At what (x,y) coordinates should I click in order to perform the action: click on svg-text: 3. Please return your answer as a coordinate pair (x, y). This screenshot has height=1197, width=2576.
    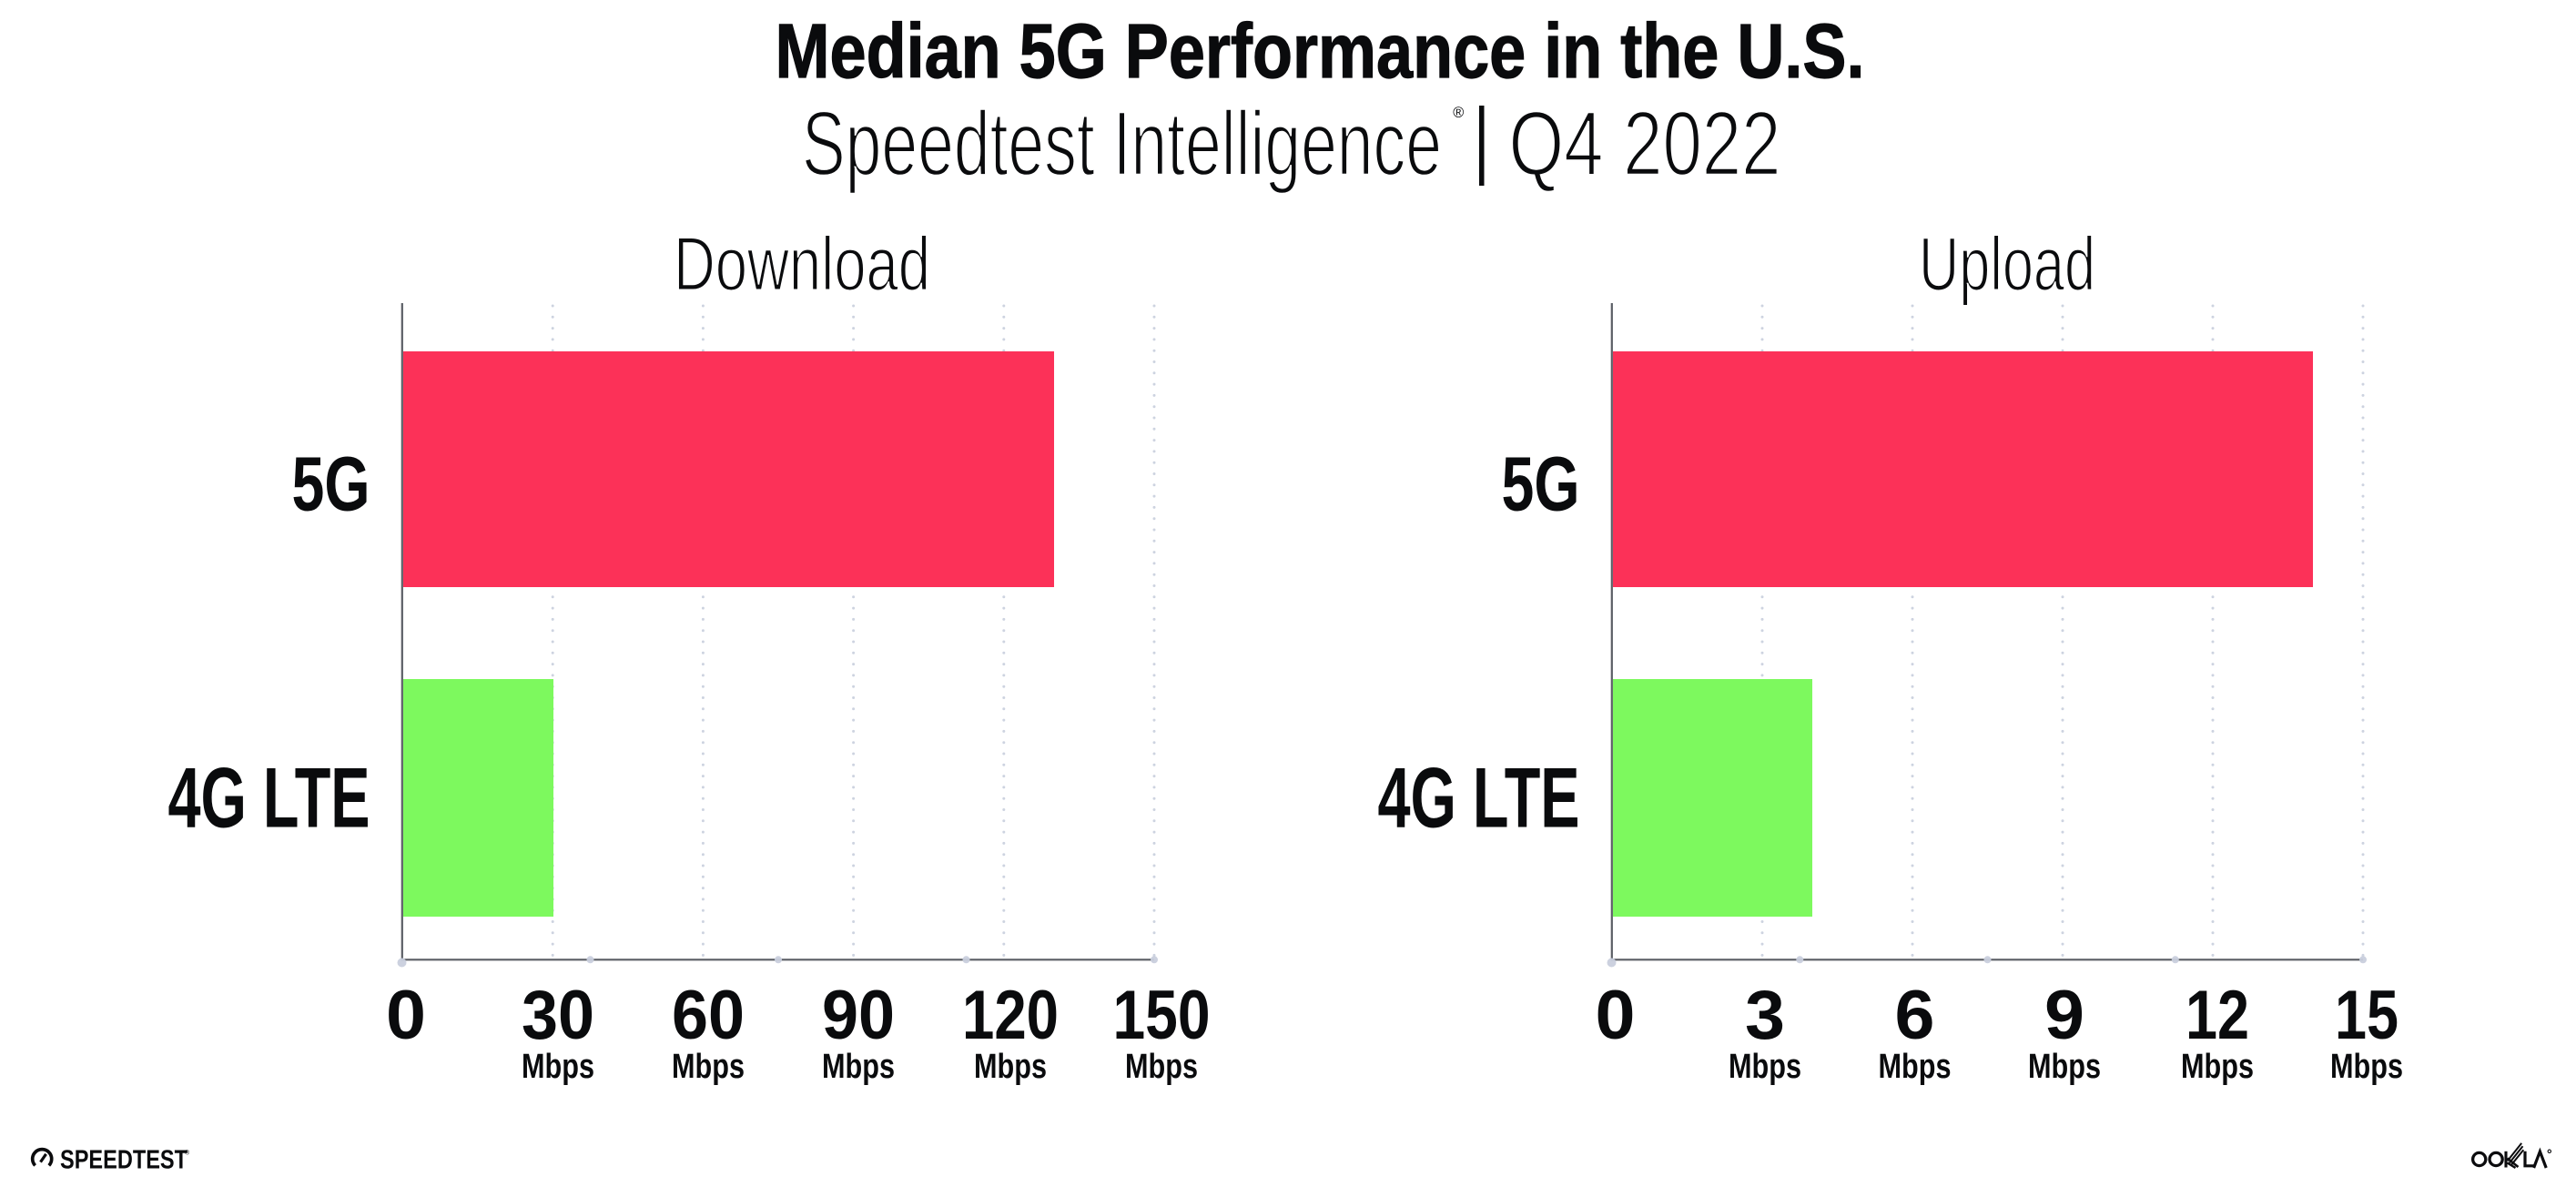
    Looking at the image, I should click on (1765, 1015).